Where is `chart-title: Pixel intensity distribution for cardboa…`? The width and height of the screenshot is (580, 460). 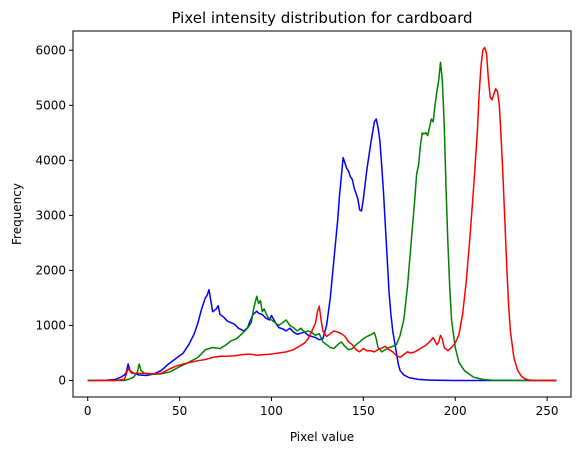 chart-title: Pixel intensity distribution for cardboa… is located at coordinates (321, 18).